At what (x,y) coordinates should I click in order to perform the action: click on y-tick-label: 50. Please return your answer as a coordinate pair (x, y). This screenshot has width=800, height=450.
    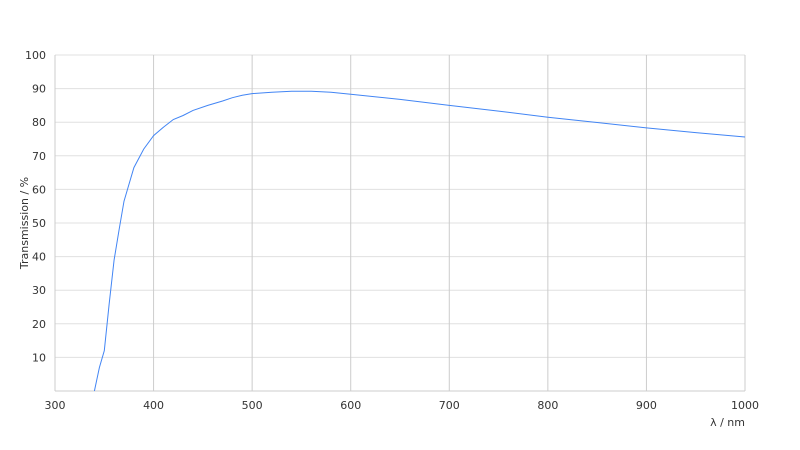
    Looking at the image, I should click on (39, 223).